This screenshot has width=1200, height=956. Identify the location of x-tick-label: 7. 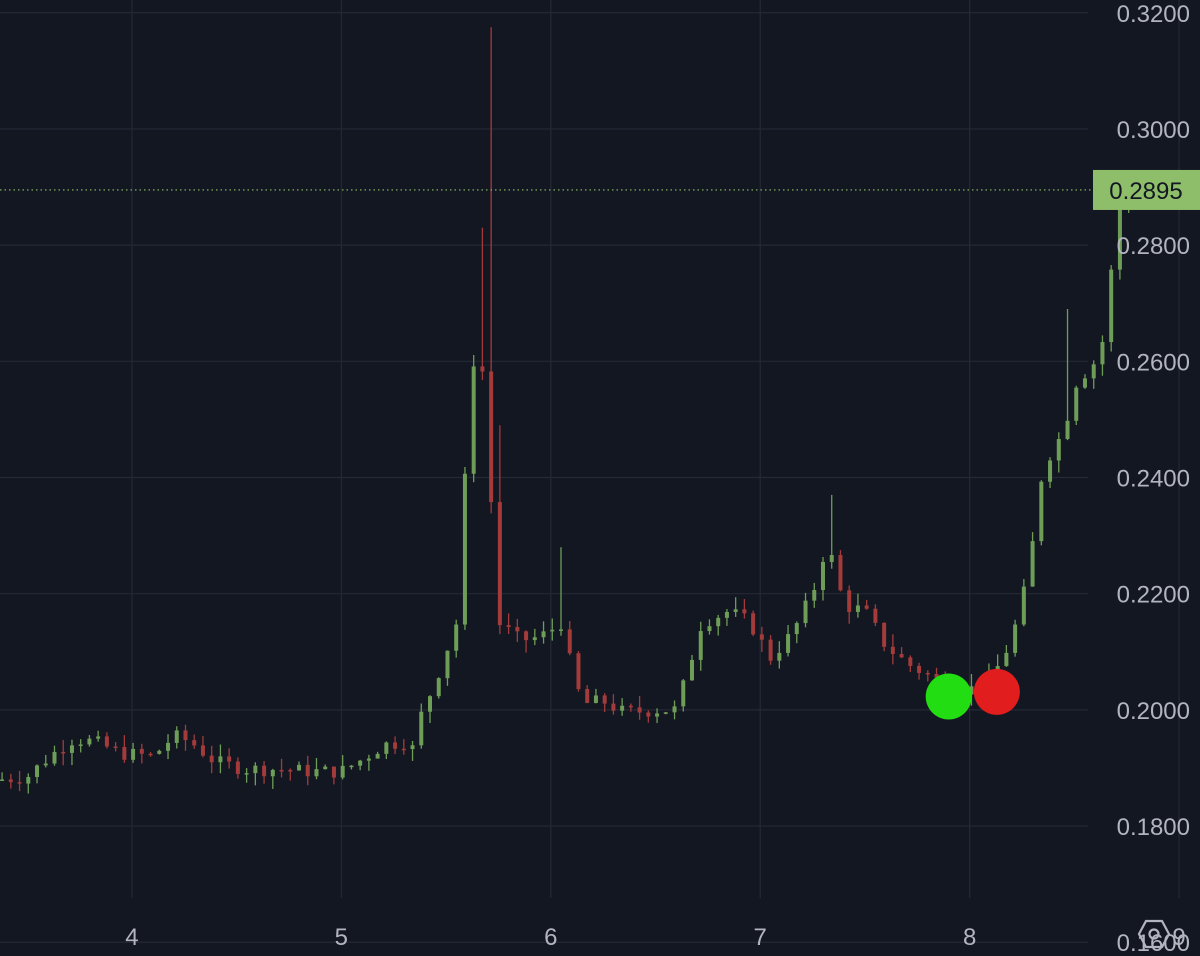
(760, 937).